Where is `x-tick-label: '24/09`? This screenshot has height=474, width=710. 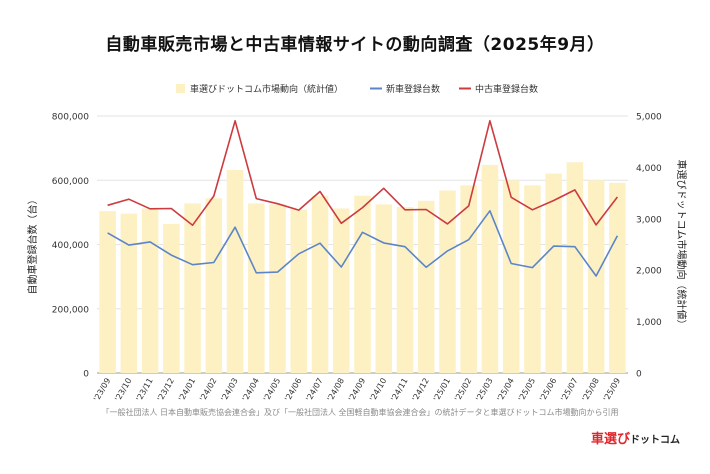
x-tick-label: '24/09 is located at coordinates (357, 390).